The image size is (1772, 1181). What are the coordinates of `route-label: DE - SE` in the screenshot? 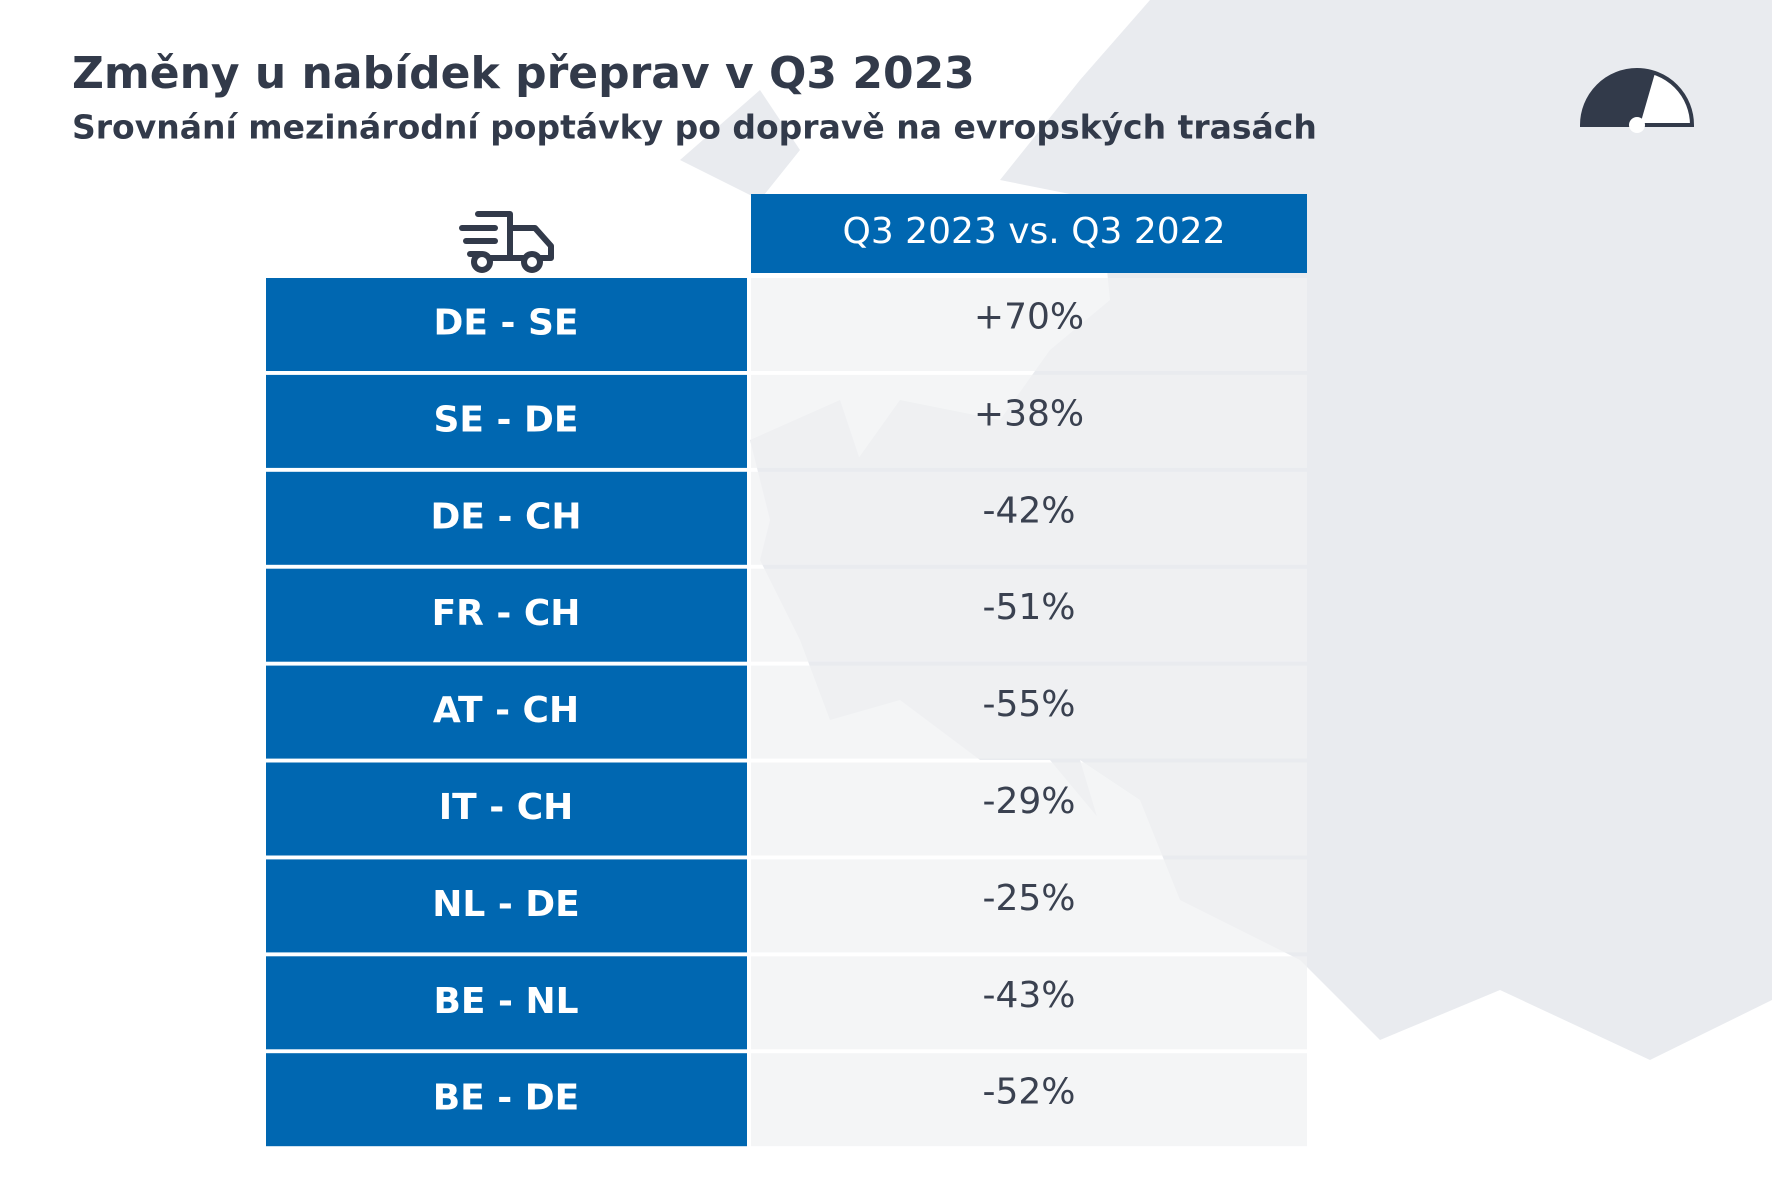 It's located at (505, 323).